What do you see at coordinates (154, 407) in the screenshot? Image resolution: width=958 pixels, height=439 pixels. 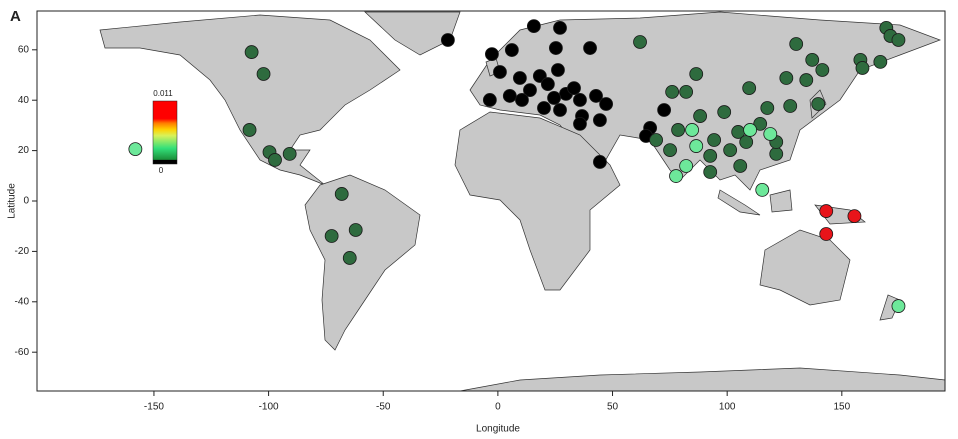 I see `x-tick-label: -150` at bounding box center [154, 407].